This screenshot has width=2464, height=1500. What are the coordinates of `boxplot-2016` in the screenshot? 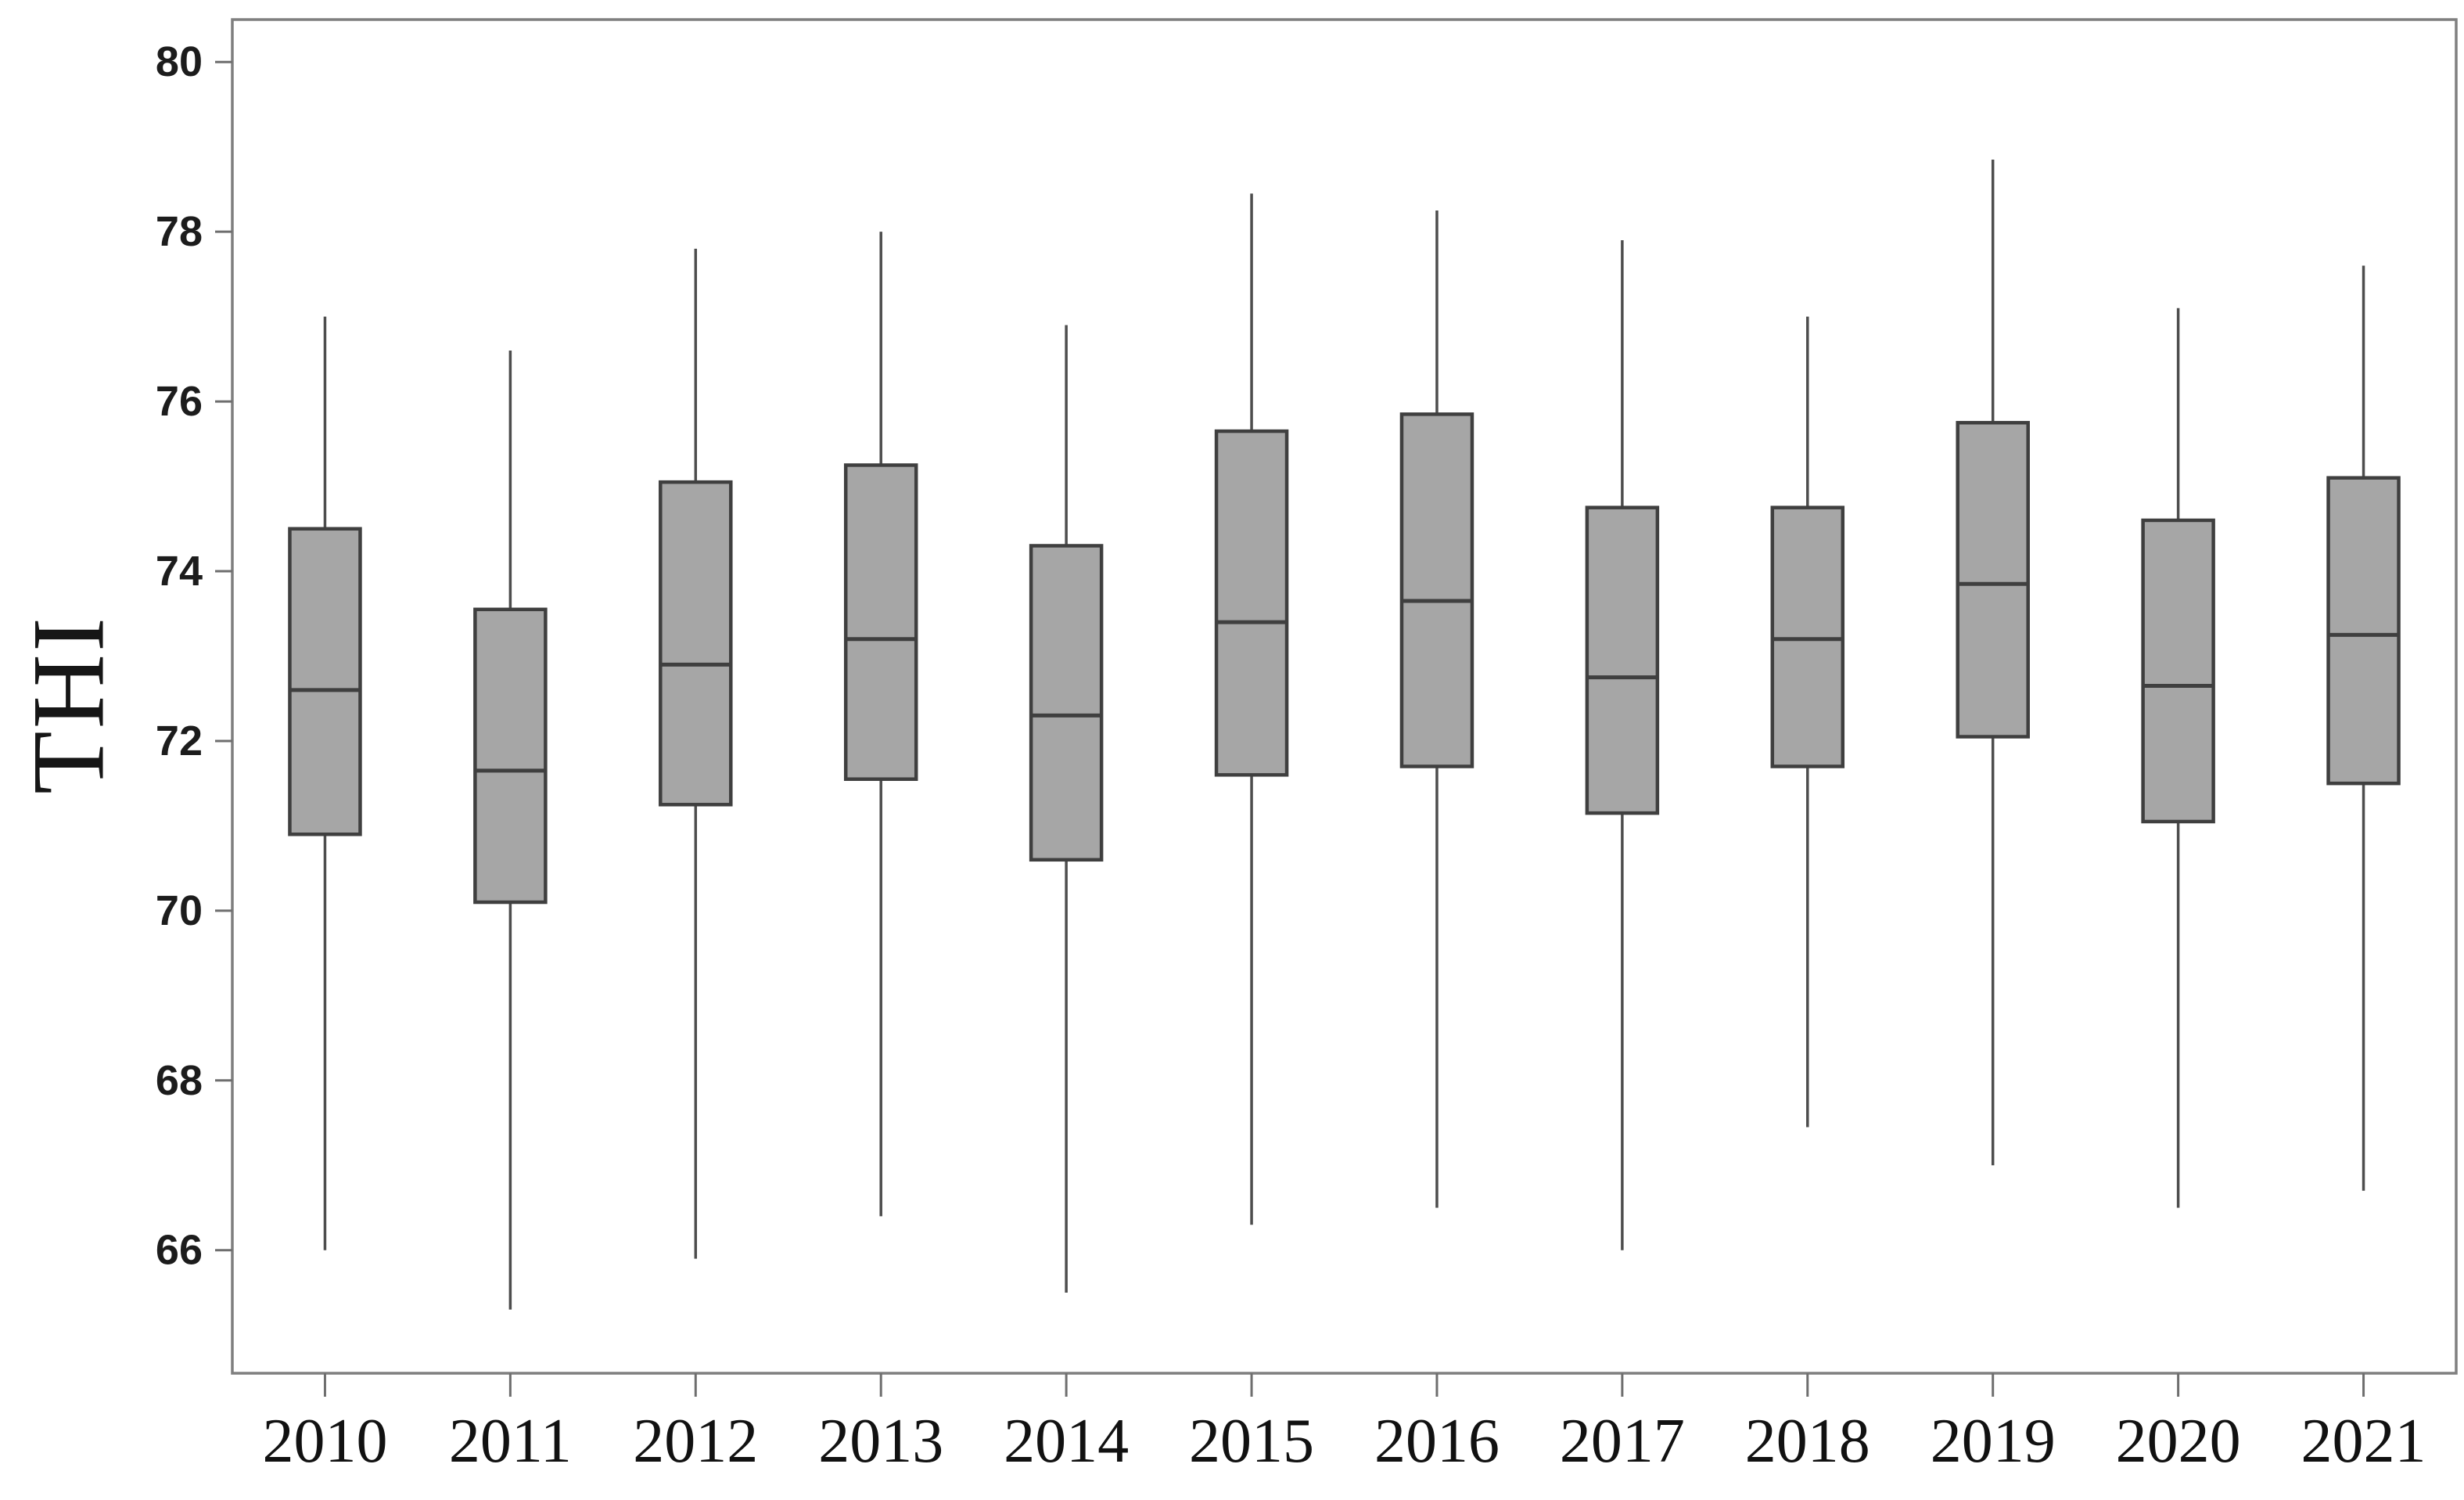 It's located at (1436, 709).